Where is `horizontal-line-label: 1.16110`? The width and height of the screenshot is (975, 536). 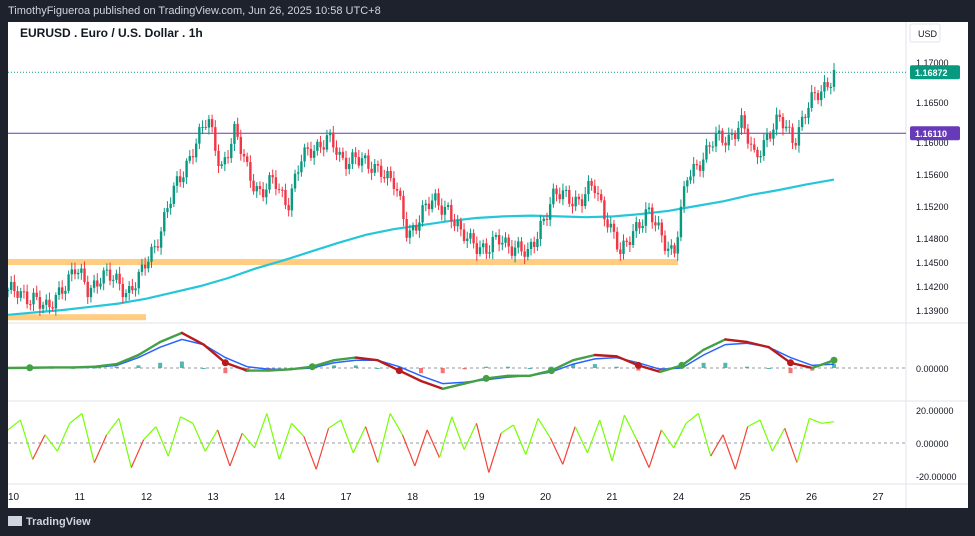 horizontal-line-label: 1.16110 is located at coordinates (931, 134).